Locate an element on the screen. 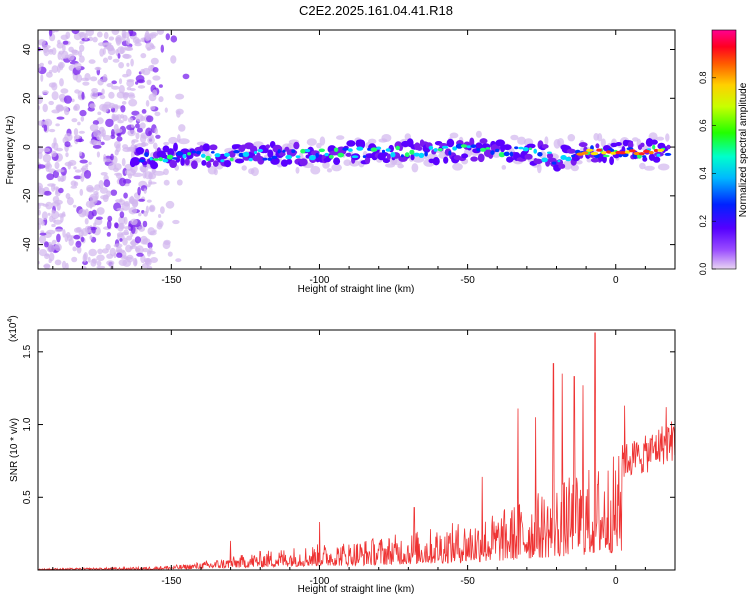 This screenshot has height=600, width=750. snr-multiplier-close: ) is located at coordinates (13, 316).